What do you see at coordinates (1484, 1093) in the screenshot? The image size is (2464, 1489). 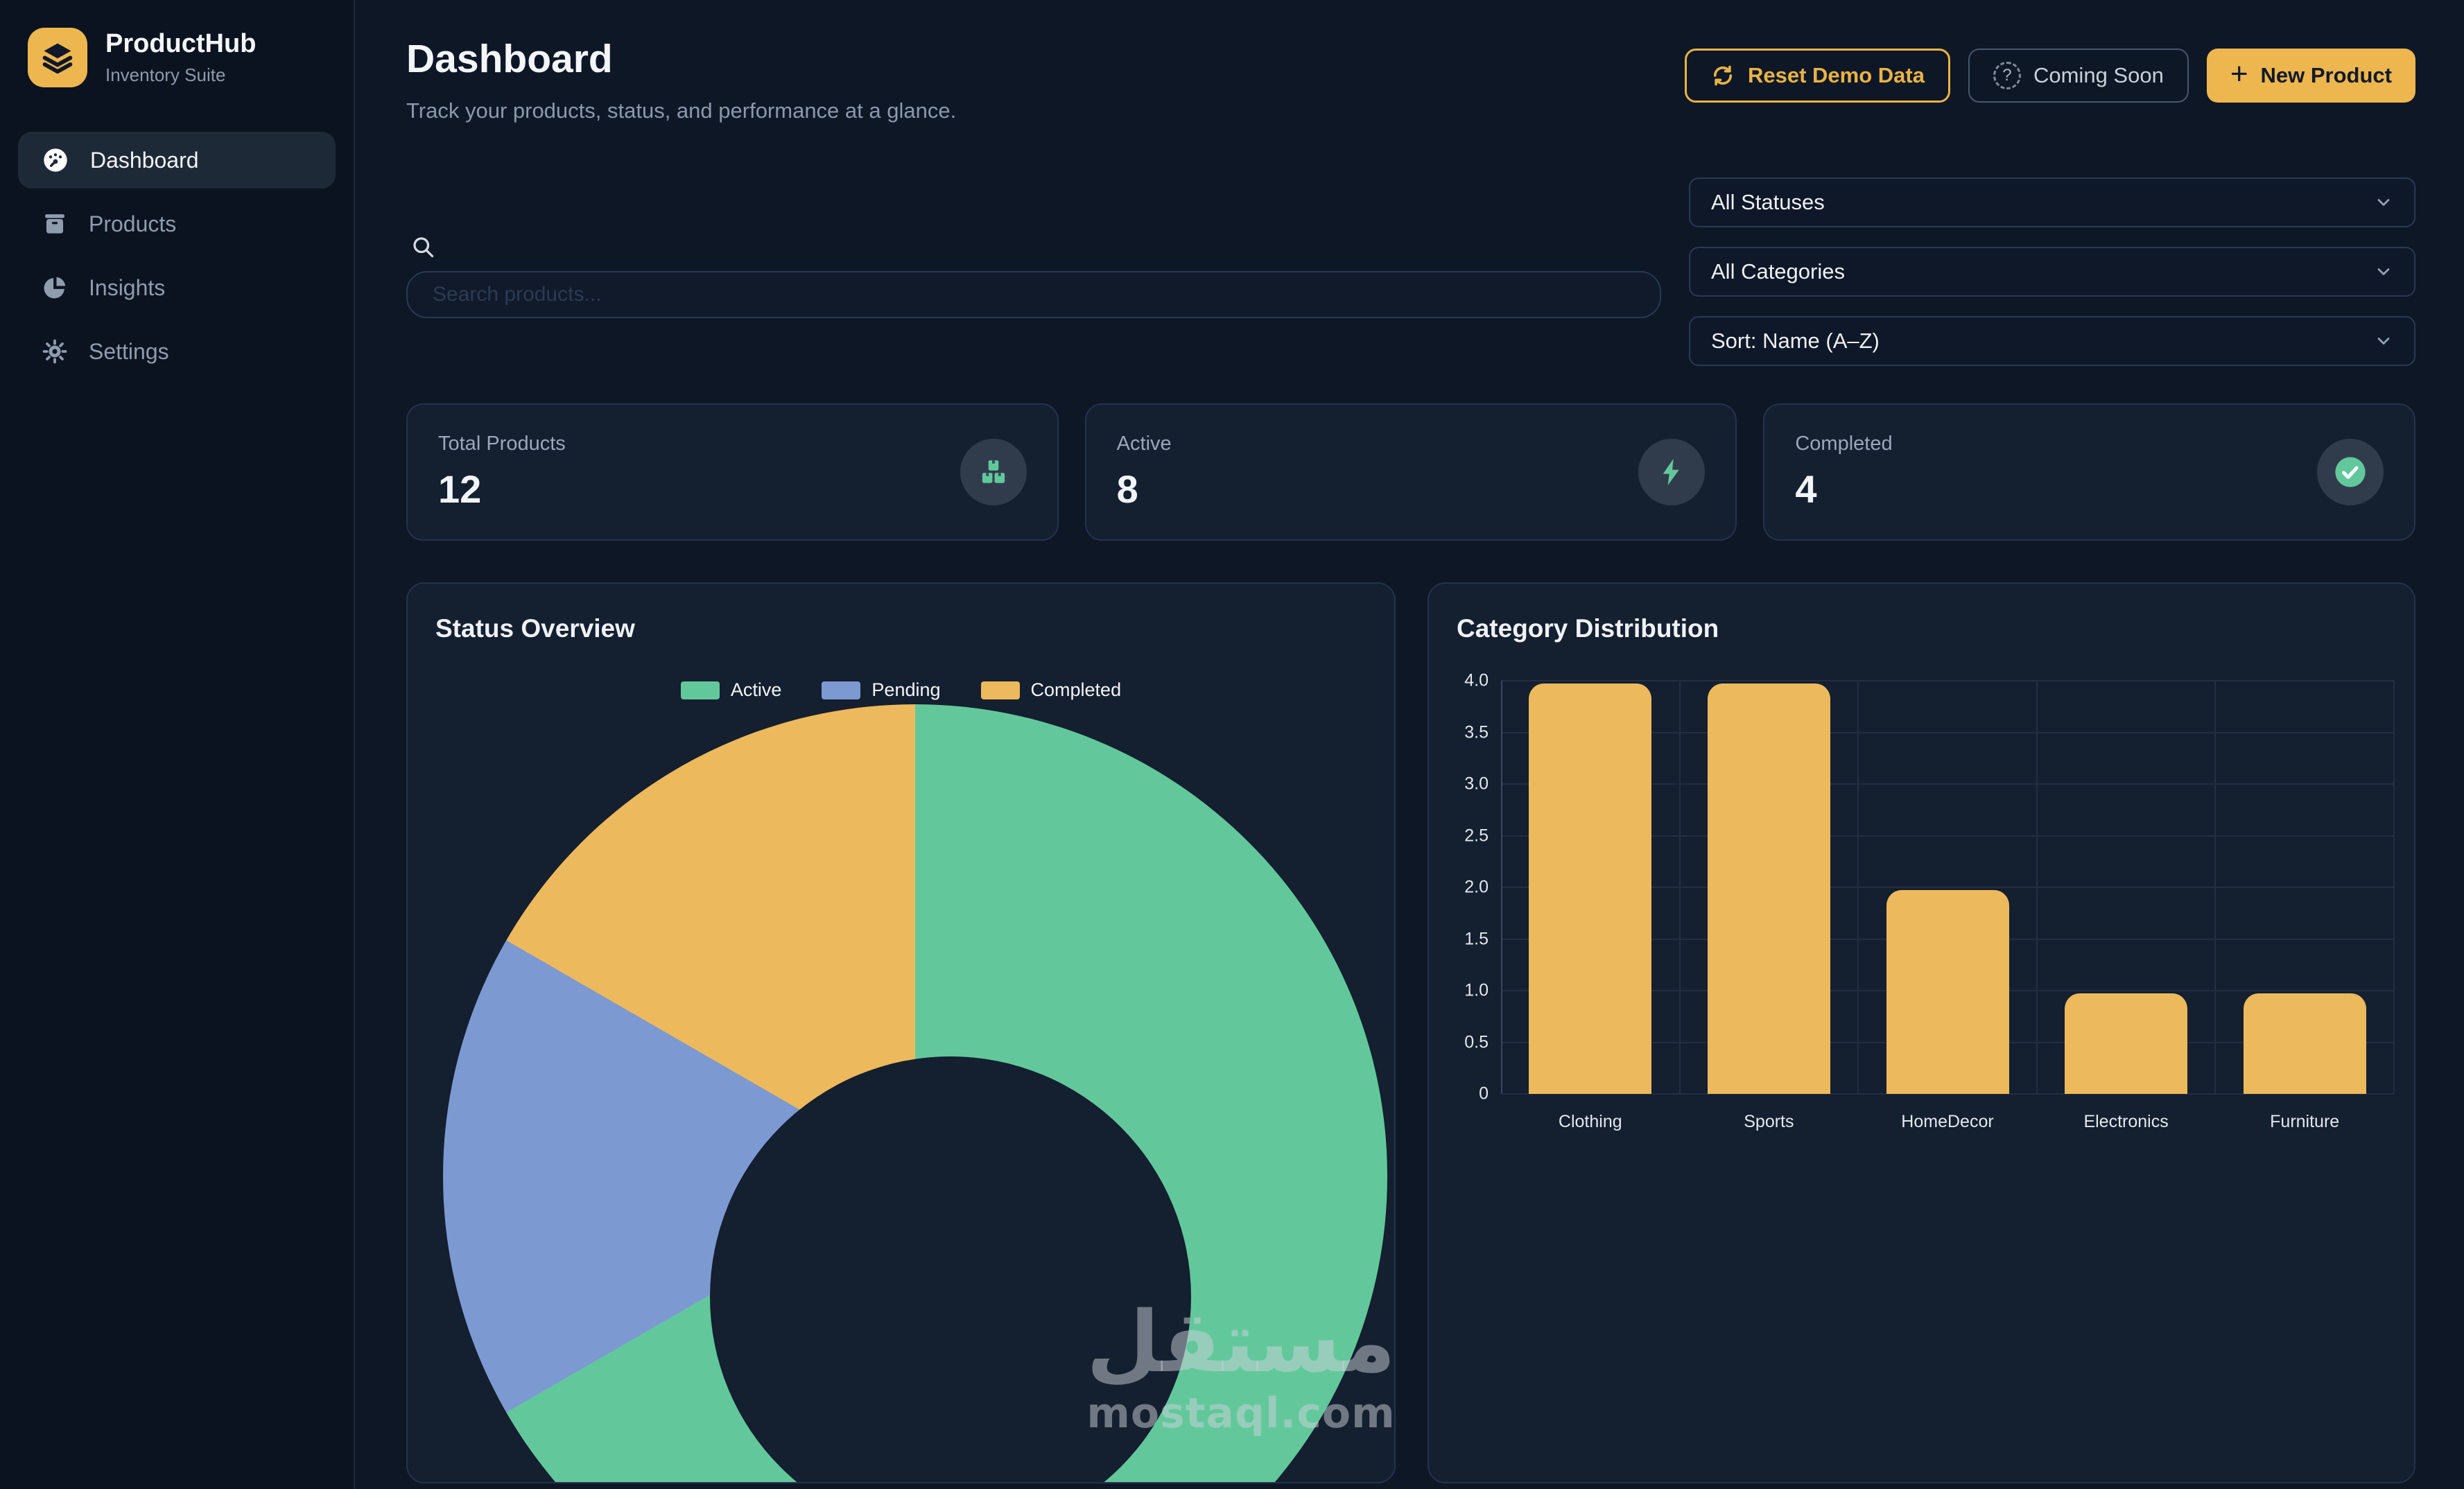 I see `y-tick-label: 0` at bounding box center [1484, 1093].